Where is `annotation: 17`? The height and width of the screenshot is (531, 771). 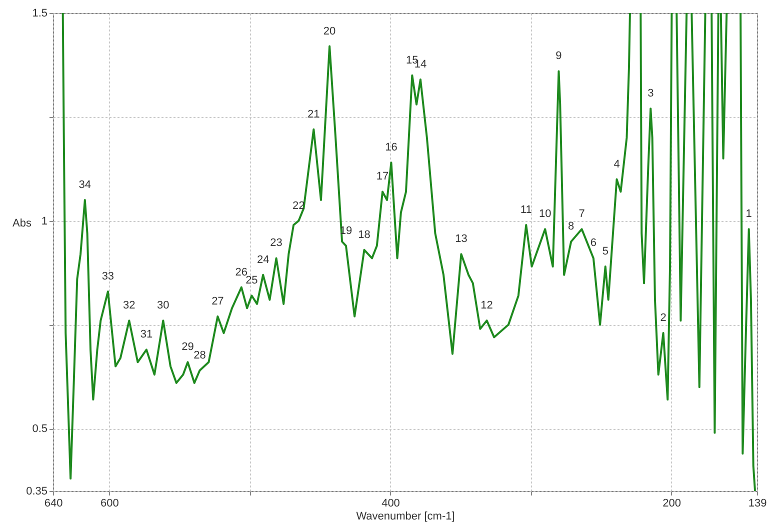 annotation: 17 is located at coordinates (382, 176).